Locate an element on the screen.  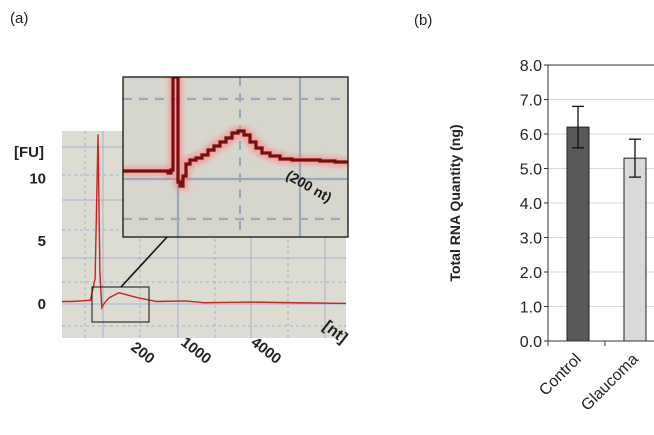
zoom-inset: (200 nt) is located at coordinates (235, 157).